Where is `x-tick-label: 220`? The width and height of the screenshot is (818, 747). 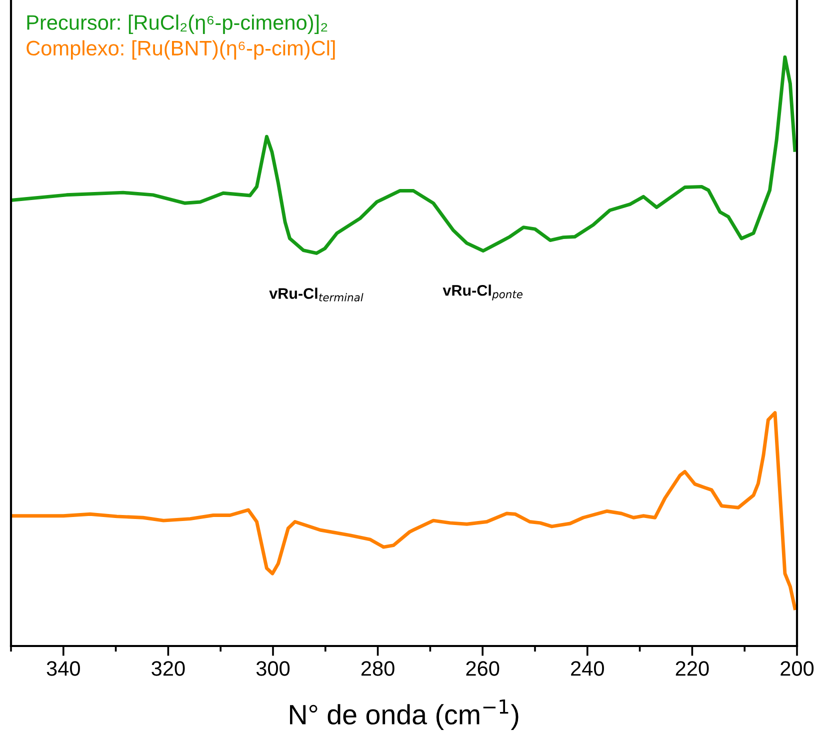 x-tick-label: 220 is located at coordinates (692, 668).